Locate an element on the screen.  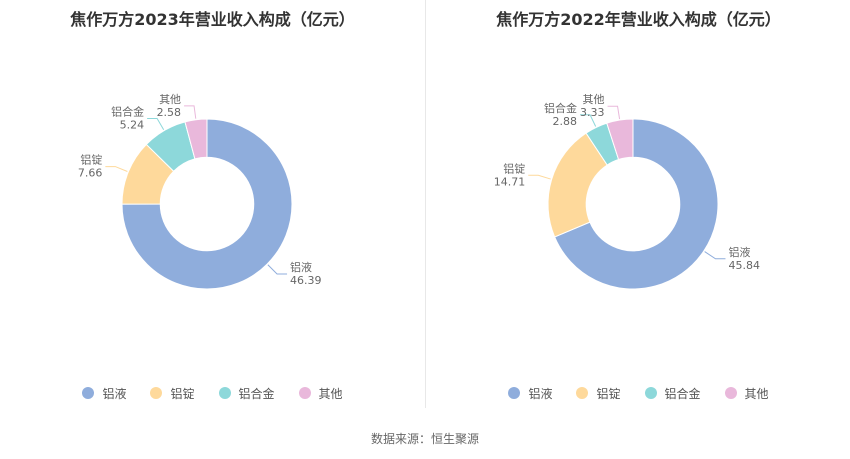
slice-value-2022-aluminum-alloy: 2.88 is located at coordinates (565, 121).